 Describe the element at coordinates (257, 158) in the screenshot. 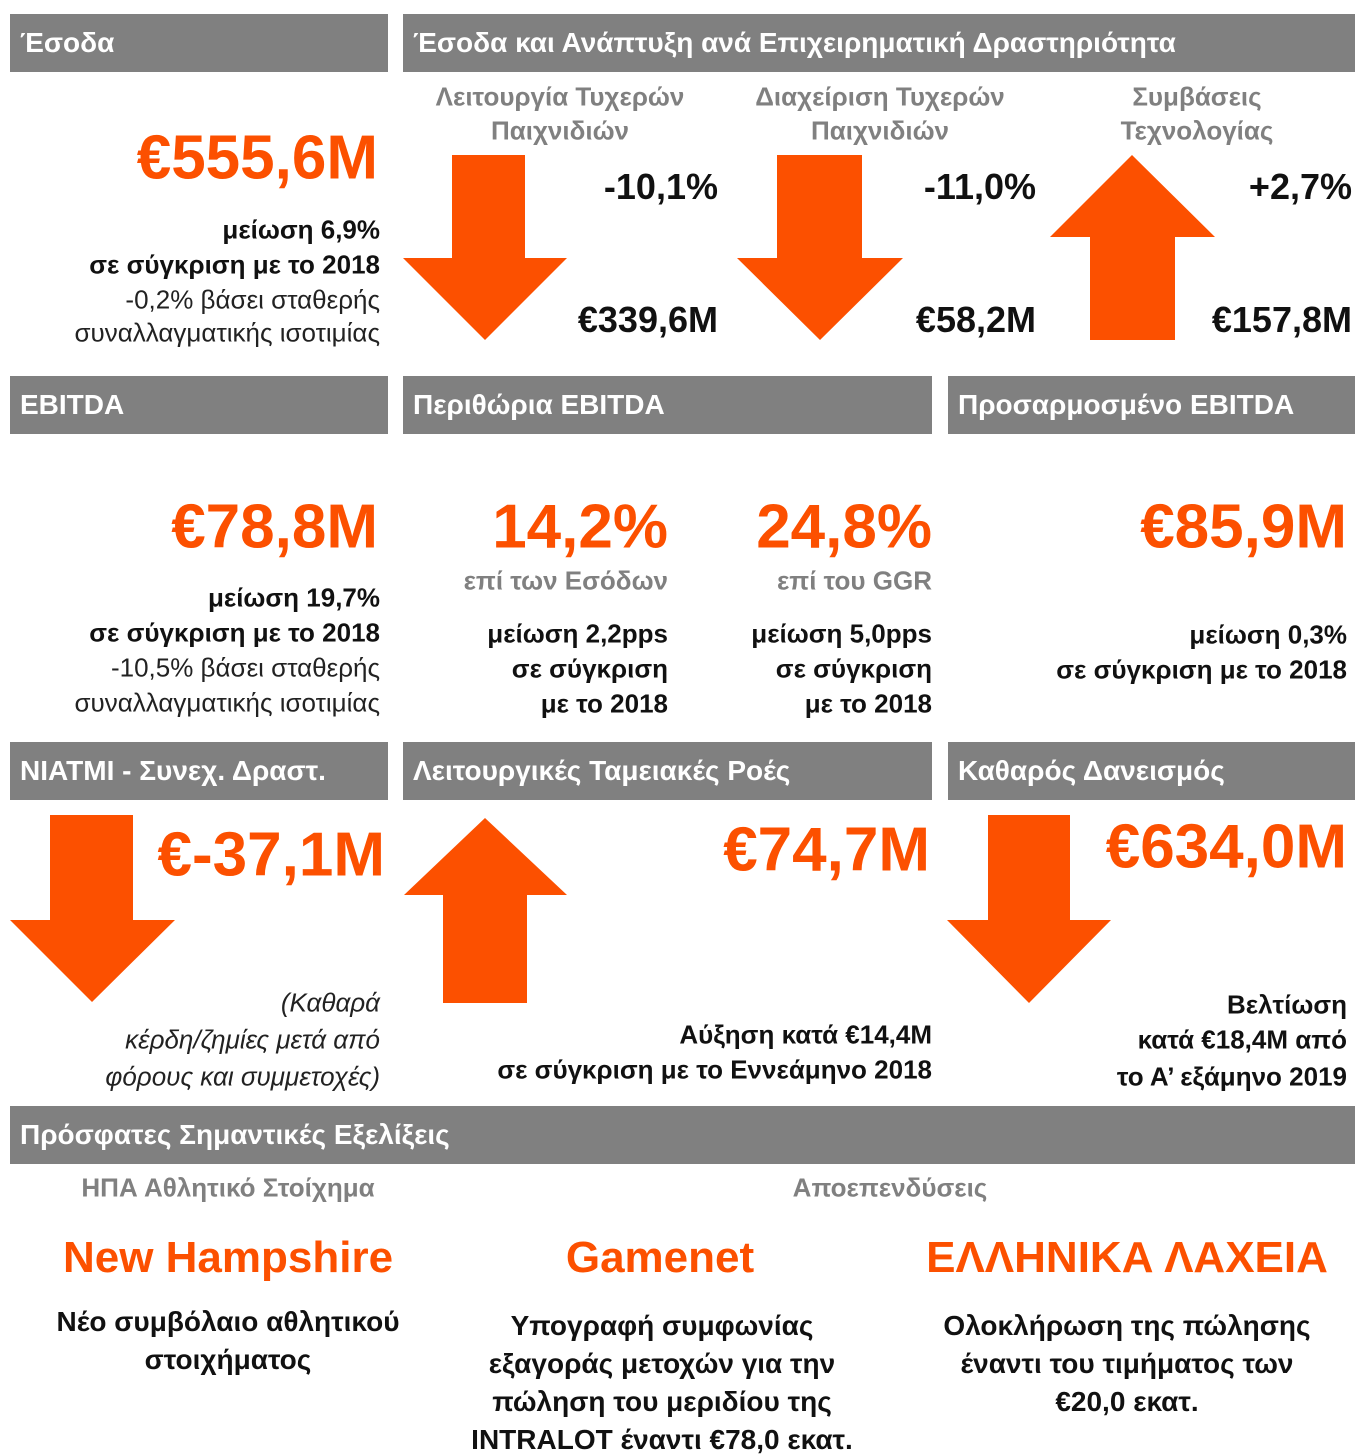

I see `kpi-value: €555,6M` at that location.